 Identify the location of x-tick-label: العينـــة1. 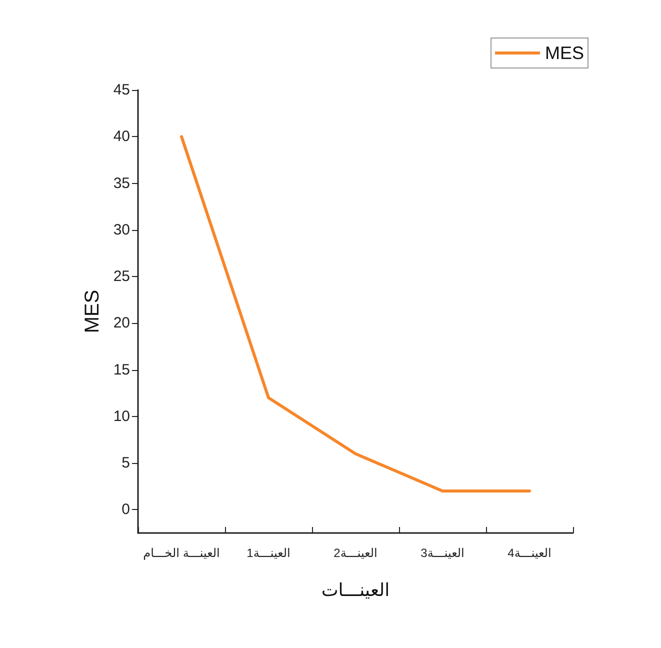
(268, 553).